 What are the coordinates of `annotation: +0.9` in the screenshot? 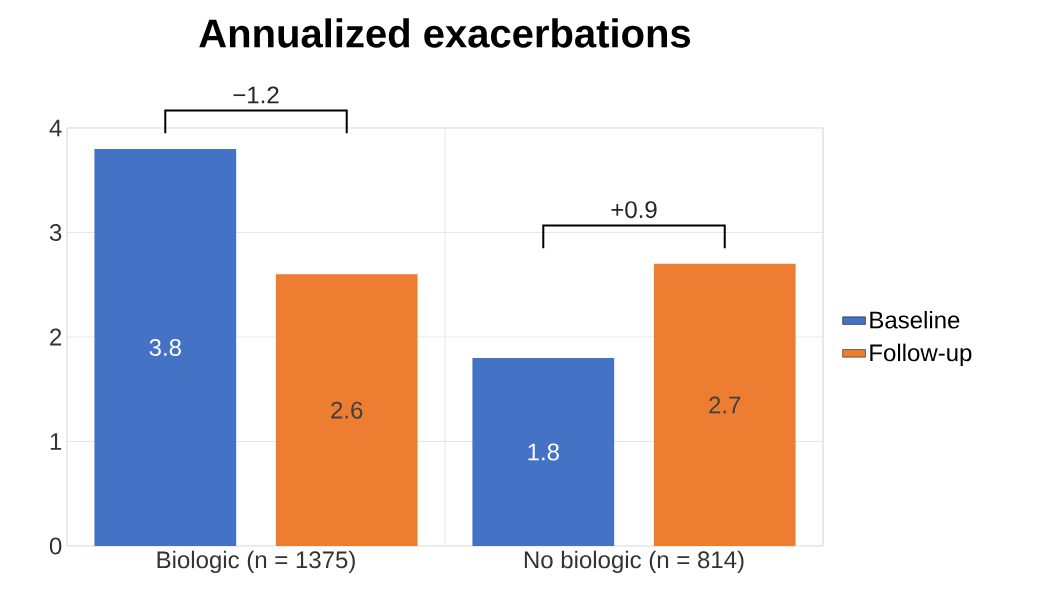 It's located at (634, 210).